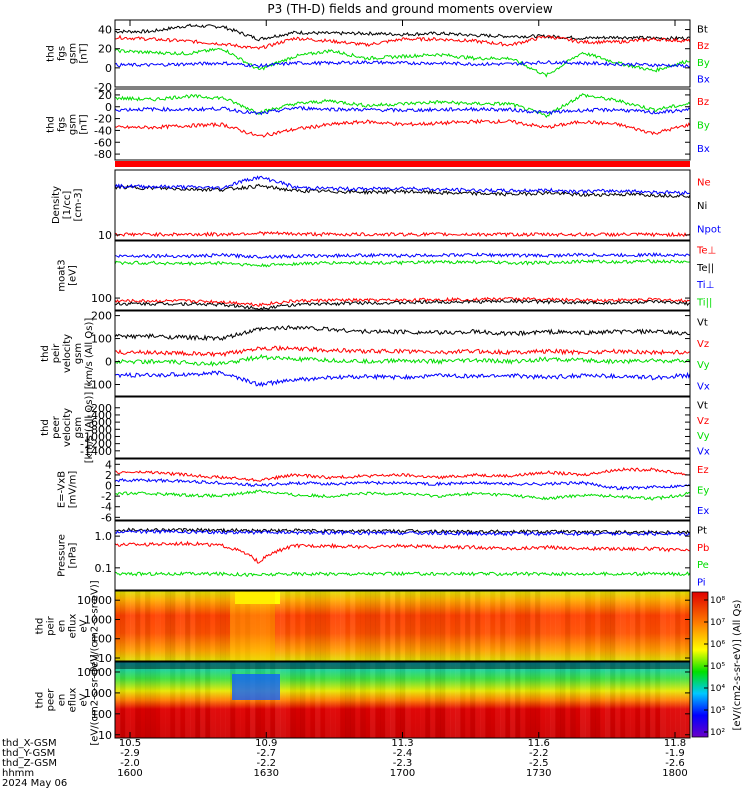 Image resolution: width=750 pixels, height=800 pixels. Describe the element at coordinates (402, 185) in the screenshot. I see `series-line-Npot` at that location.